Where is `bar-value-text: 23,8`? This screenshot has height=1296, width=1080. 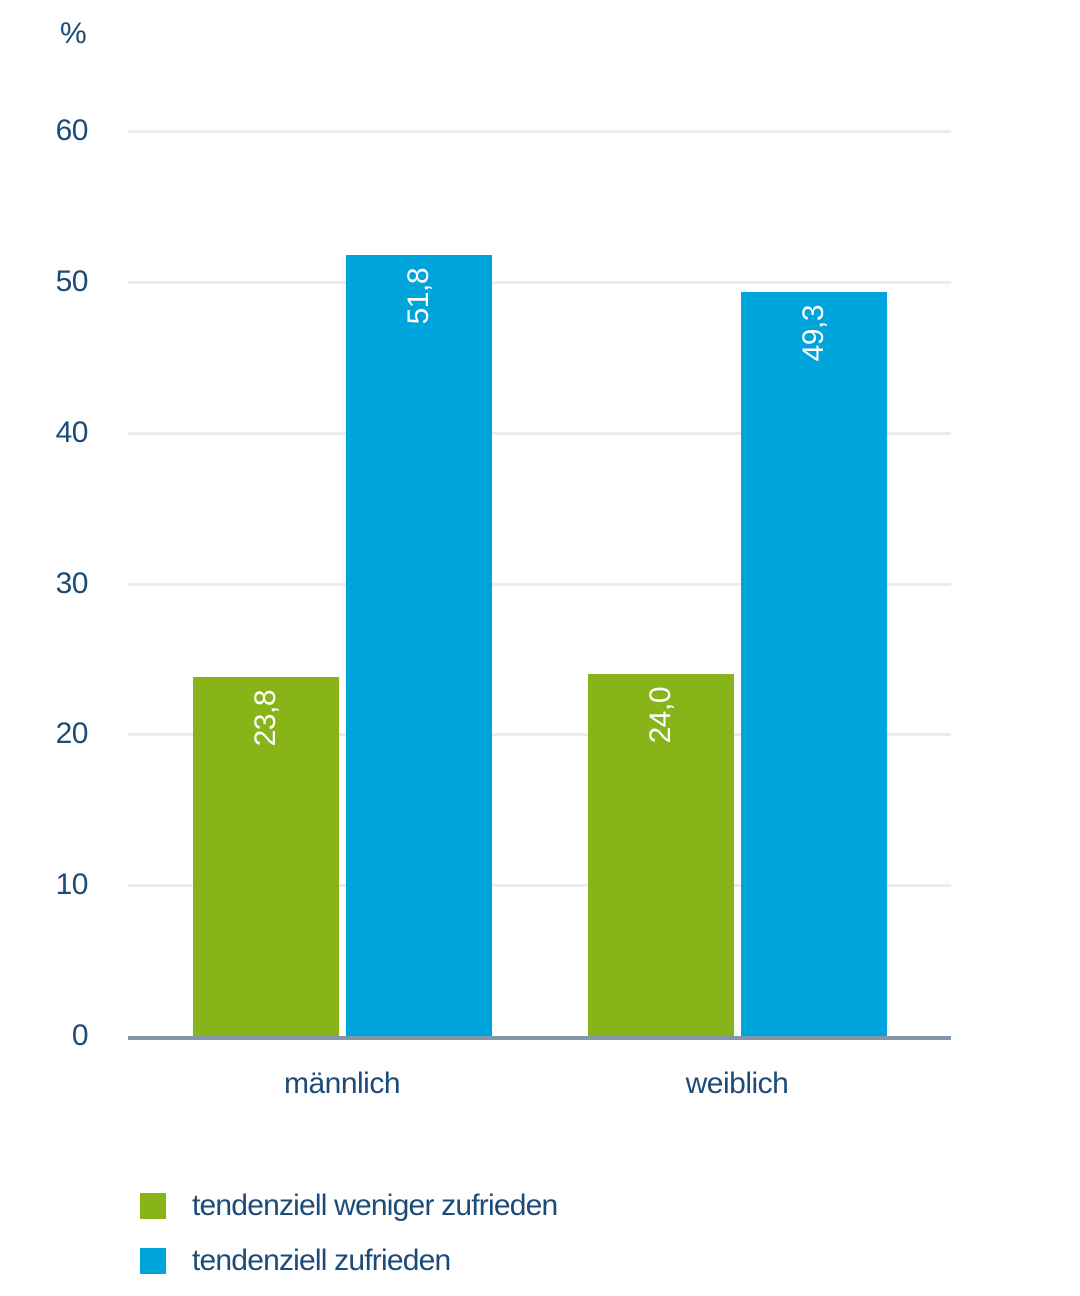 bar-value-text: 23,8 is located at coordinates (265, 718).